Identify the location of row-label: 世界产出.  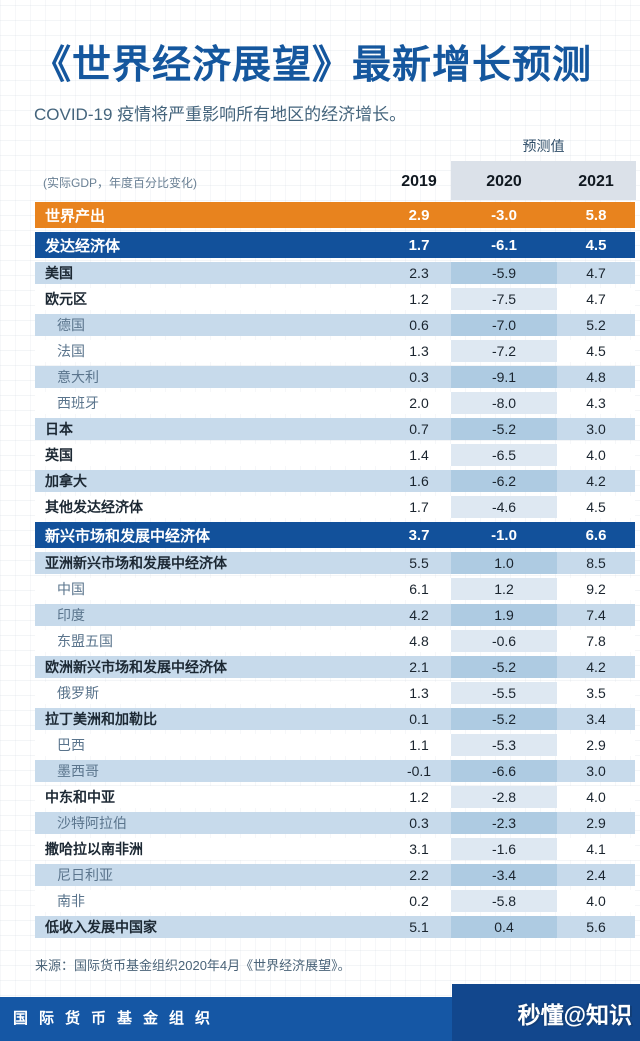
(75, 216).